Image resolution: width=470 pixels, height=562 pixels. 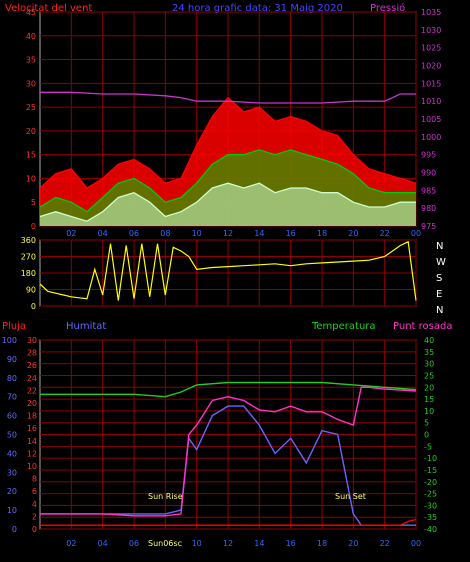 What do you see at coordinates (14, 326) in the screenshot?
I see `rain-label: Pluja` at bounding box center [14, 326].